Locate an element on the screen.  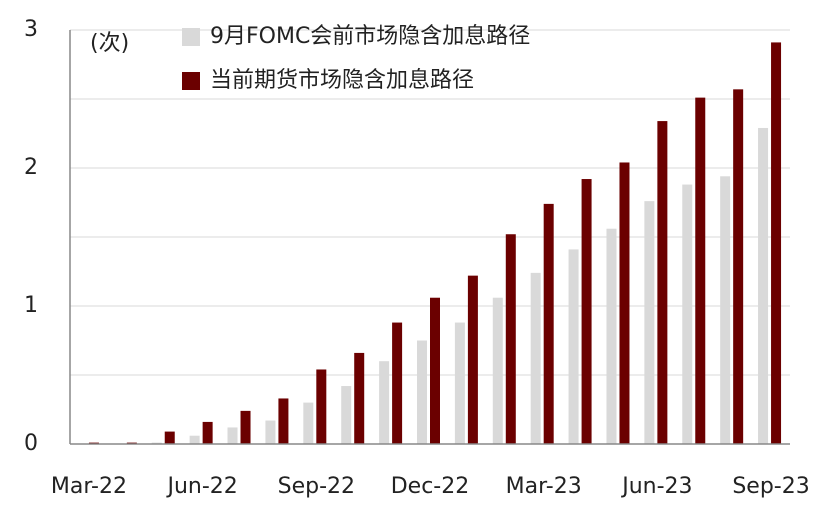
x-tick-label: Mar-23 is located at coordinates (544, 486).